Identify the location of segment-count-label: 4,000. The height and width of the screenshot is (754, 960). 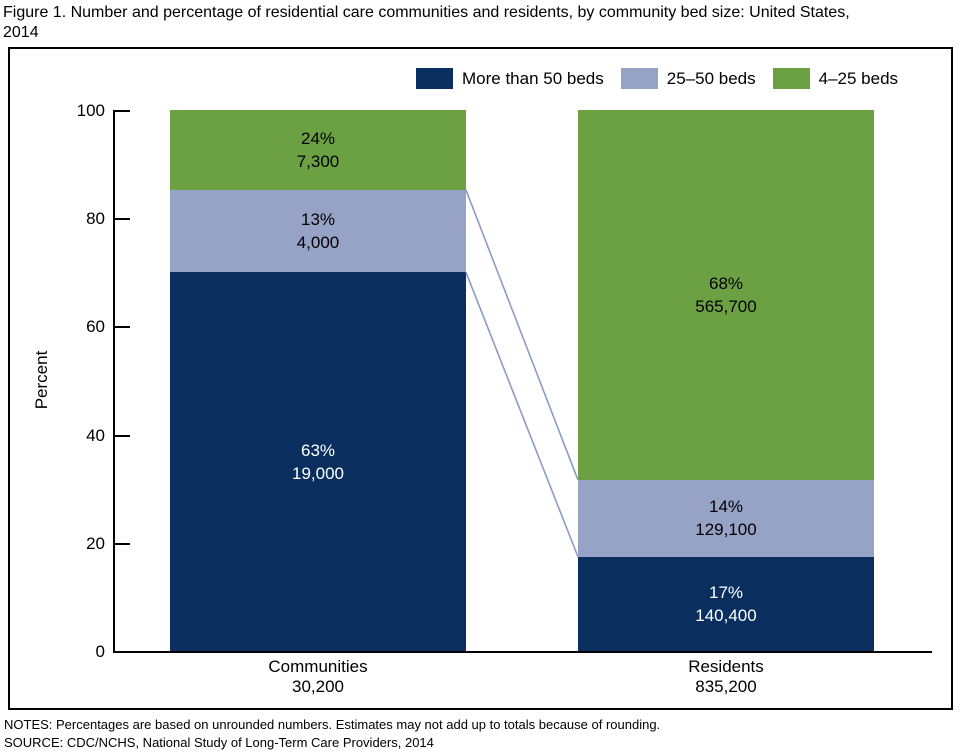
(318, 243).